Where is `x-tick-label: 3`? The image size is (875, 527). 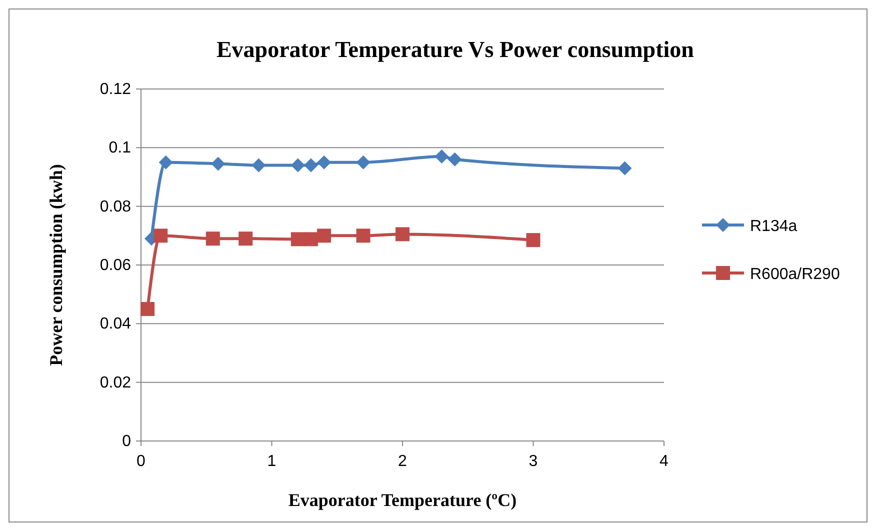 x-tick-label: 3 is located at coordinates (533, 461).